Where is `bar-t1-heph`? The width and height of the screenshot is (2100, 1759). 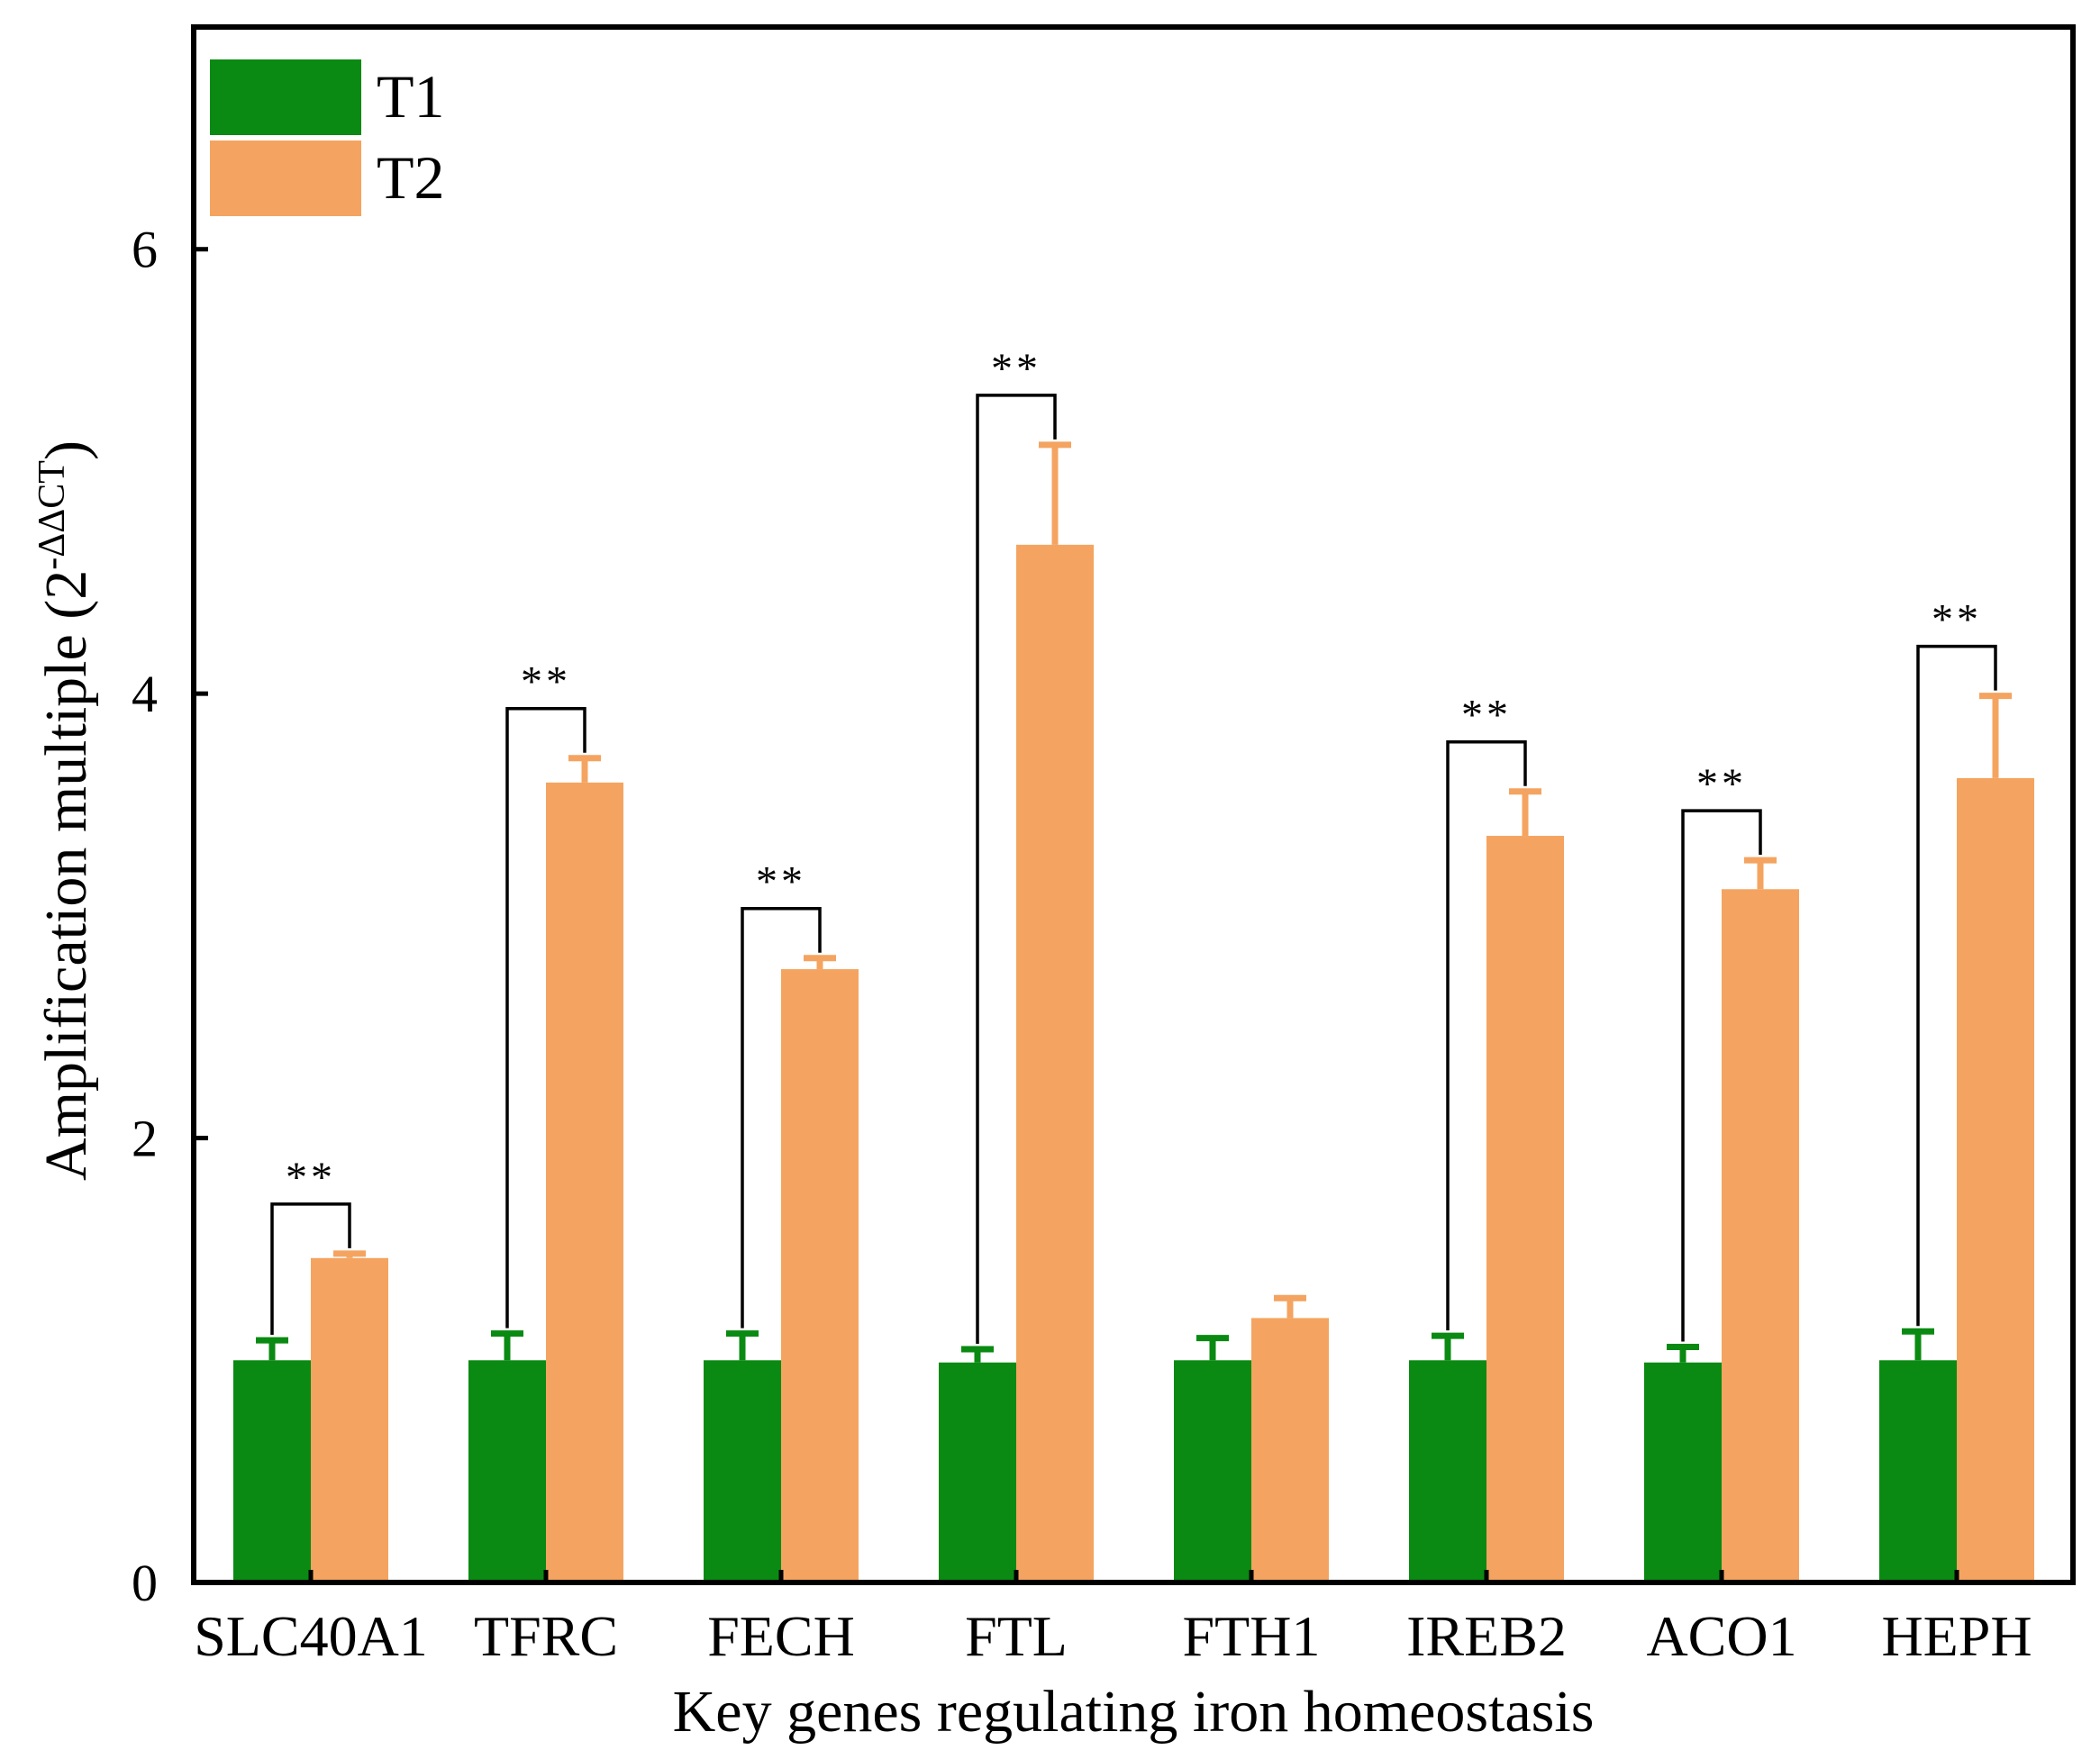
bar-t1-heph is located at coordinates (1918, 1471).